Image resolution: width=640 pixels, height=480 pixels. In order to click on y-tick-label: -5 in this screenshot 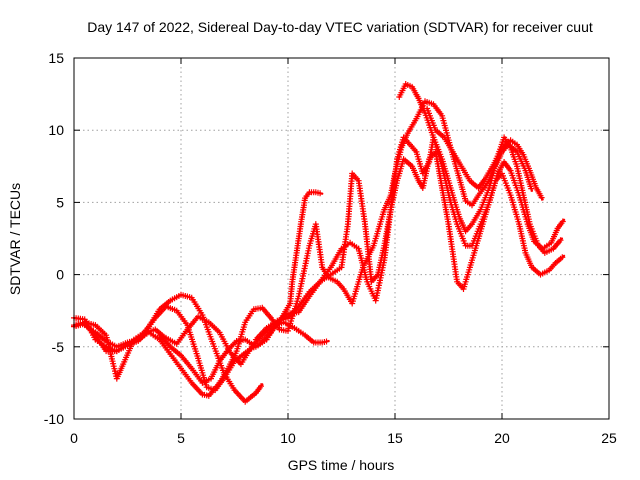, I will do `click(58, 347)`.